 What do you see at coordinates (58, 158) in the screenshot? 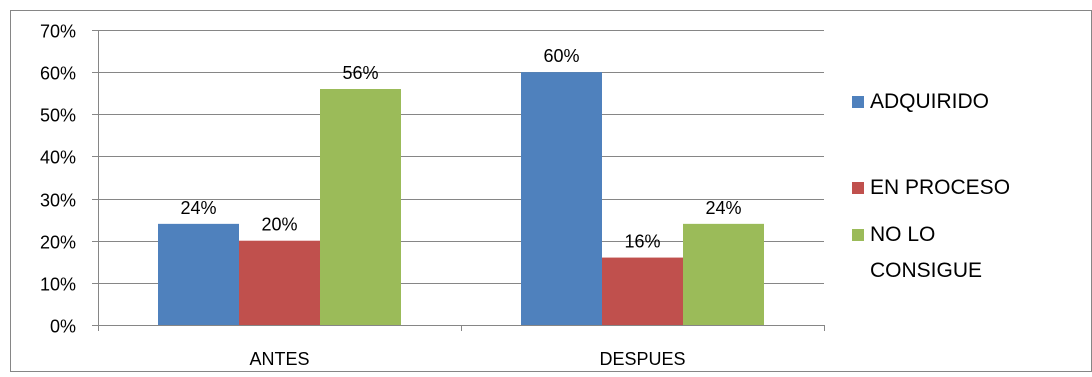
I see `y-tick-label: 40%` at bounding box center [58, 158].